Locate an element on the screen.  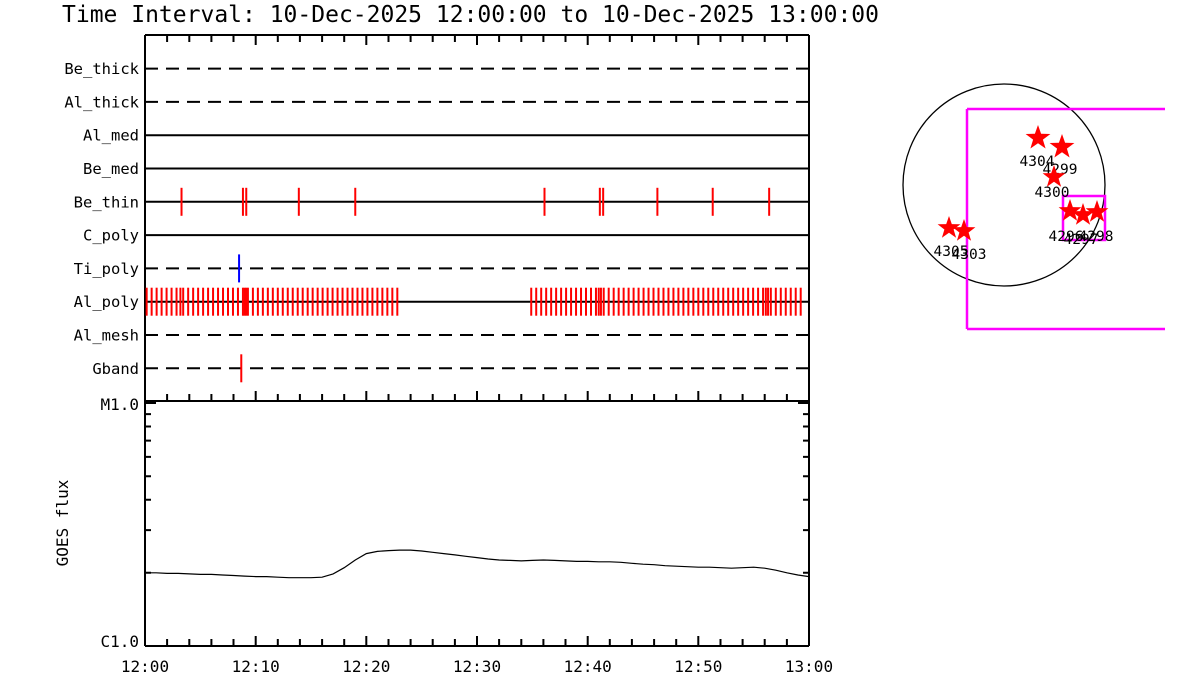
active-region-label-4304: 4304 is located at coordinates (1037, 162).